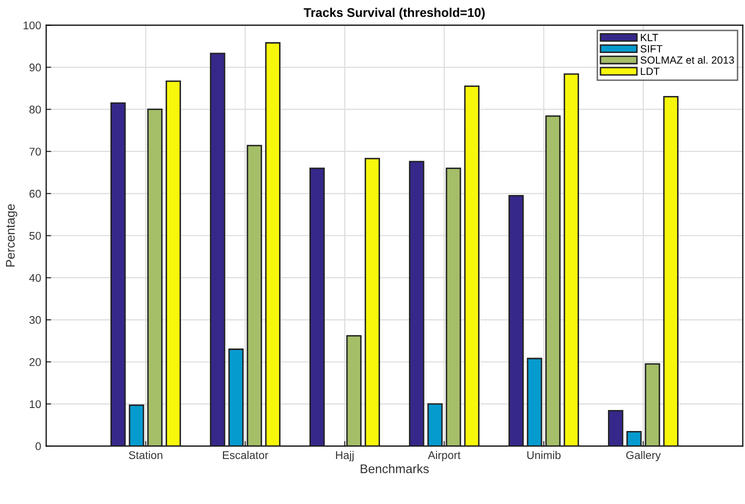  What do you see at coordinates (35, 278) in the screenshot?
I see `y-tick-label: 40` at bounding box center [35, 278].